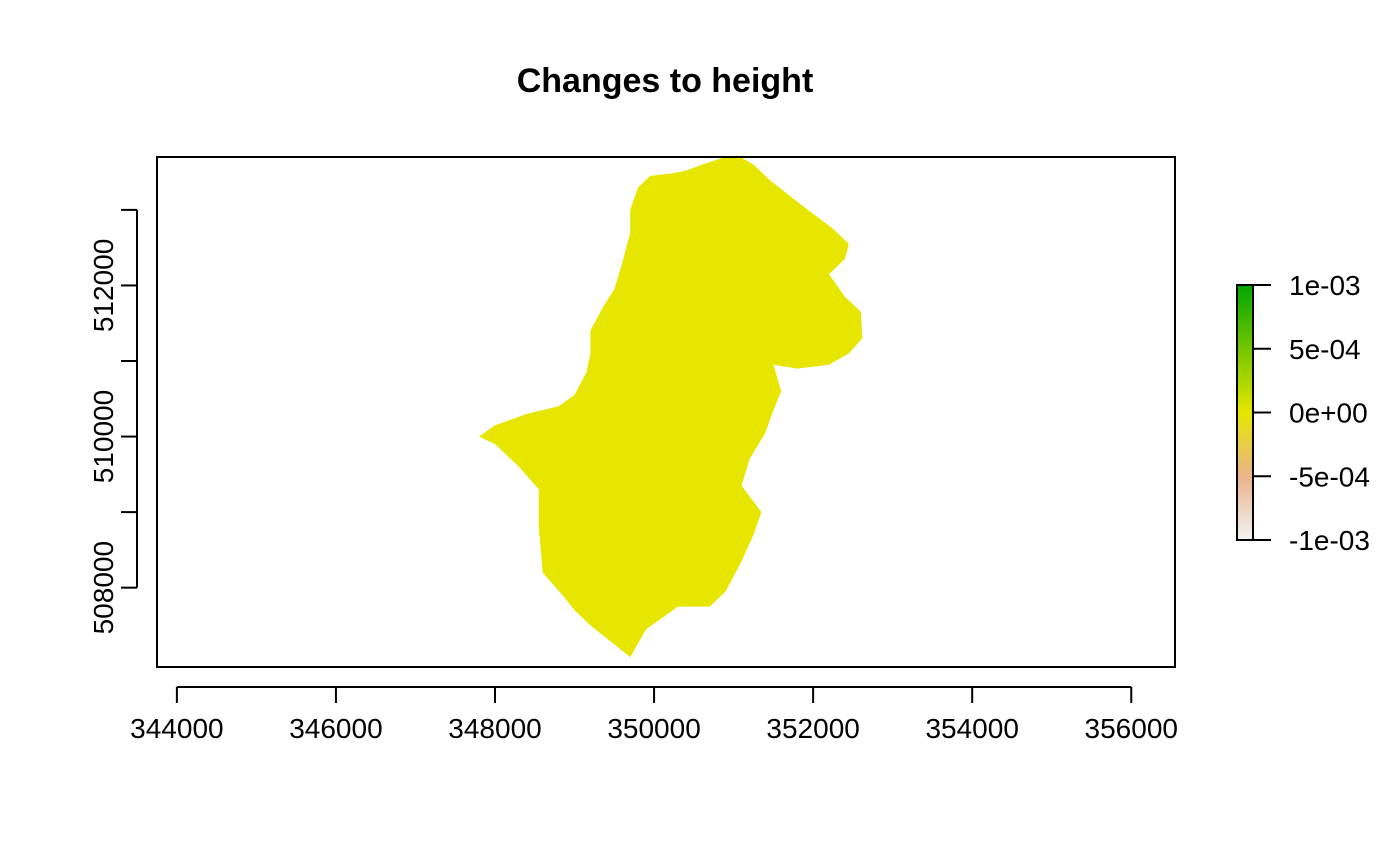 Image resolution: width=1400 pixels, height=865 pixels. What do you see at coordinates (103, 285) in the screenshot?
I see `y-tick-label: 512000` at bounding box center [103, 285].